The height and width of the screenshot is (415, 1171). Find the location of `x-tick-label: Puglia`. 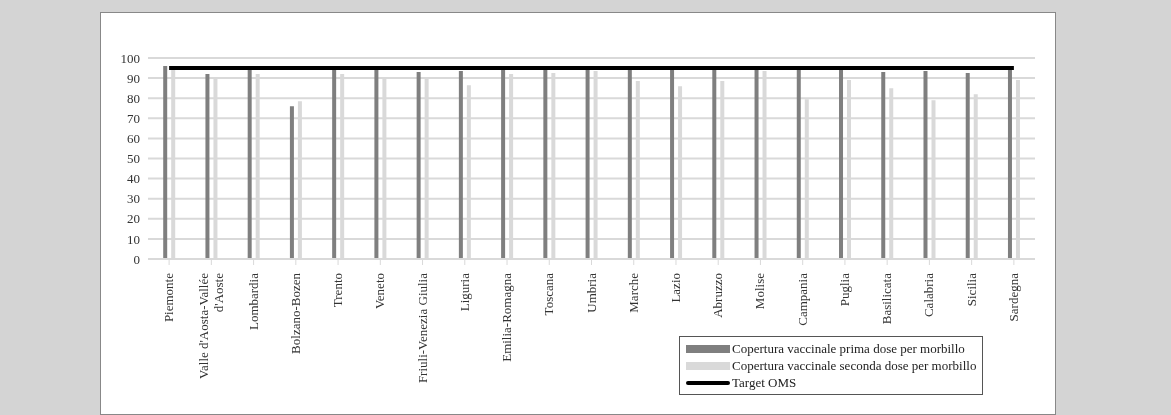

x-tick-label: Puglia is located at coordinates (844, 289).